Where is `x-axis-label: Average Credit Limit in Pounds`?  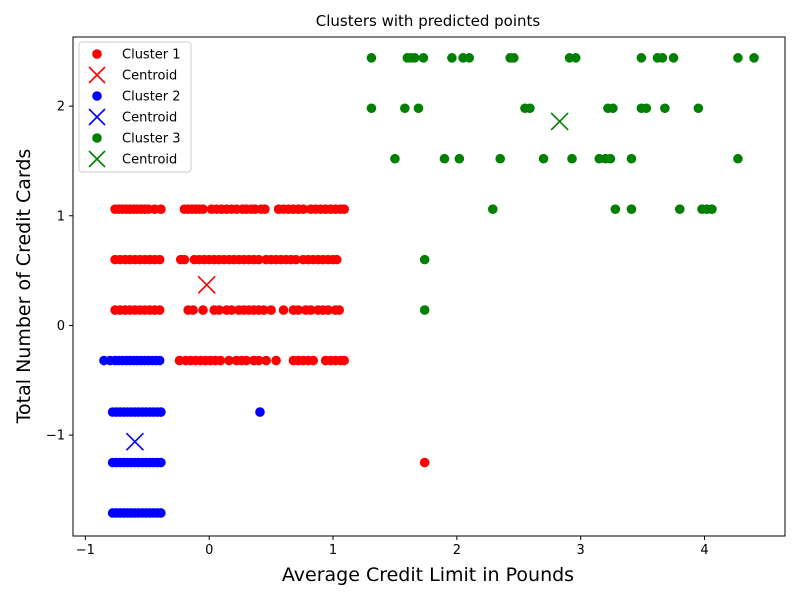 x-axis-label: Average Credit Limit in Pounds is located at coordinates (428, 575).